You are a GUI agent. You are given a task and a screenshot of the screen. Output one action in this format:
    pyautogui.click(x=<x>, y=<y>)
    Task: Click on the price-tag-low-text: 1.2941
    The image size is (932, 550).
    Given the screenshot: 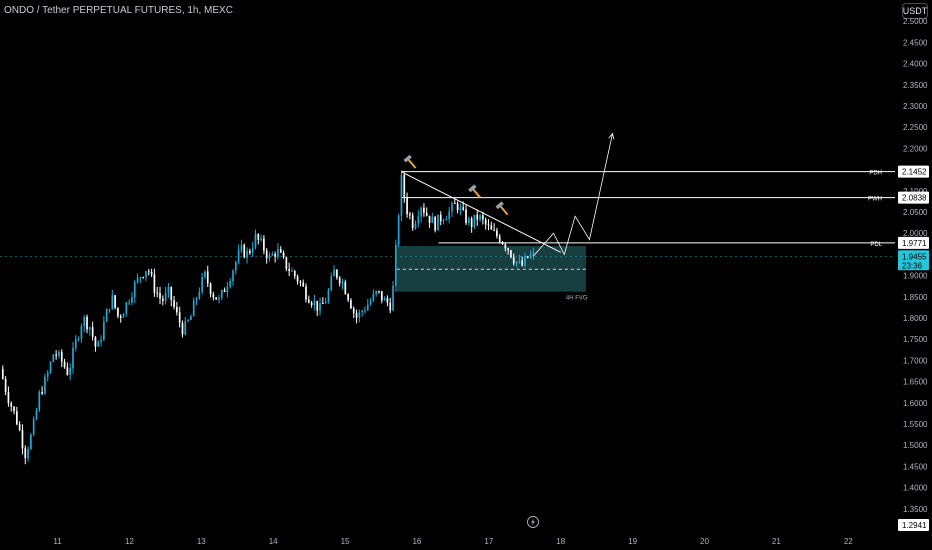 What is the action you would take?
    pyautogui.click(x=914, y=525)
    